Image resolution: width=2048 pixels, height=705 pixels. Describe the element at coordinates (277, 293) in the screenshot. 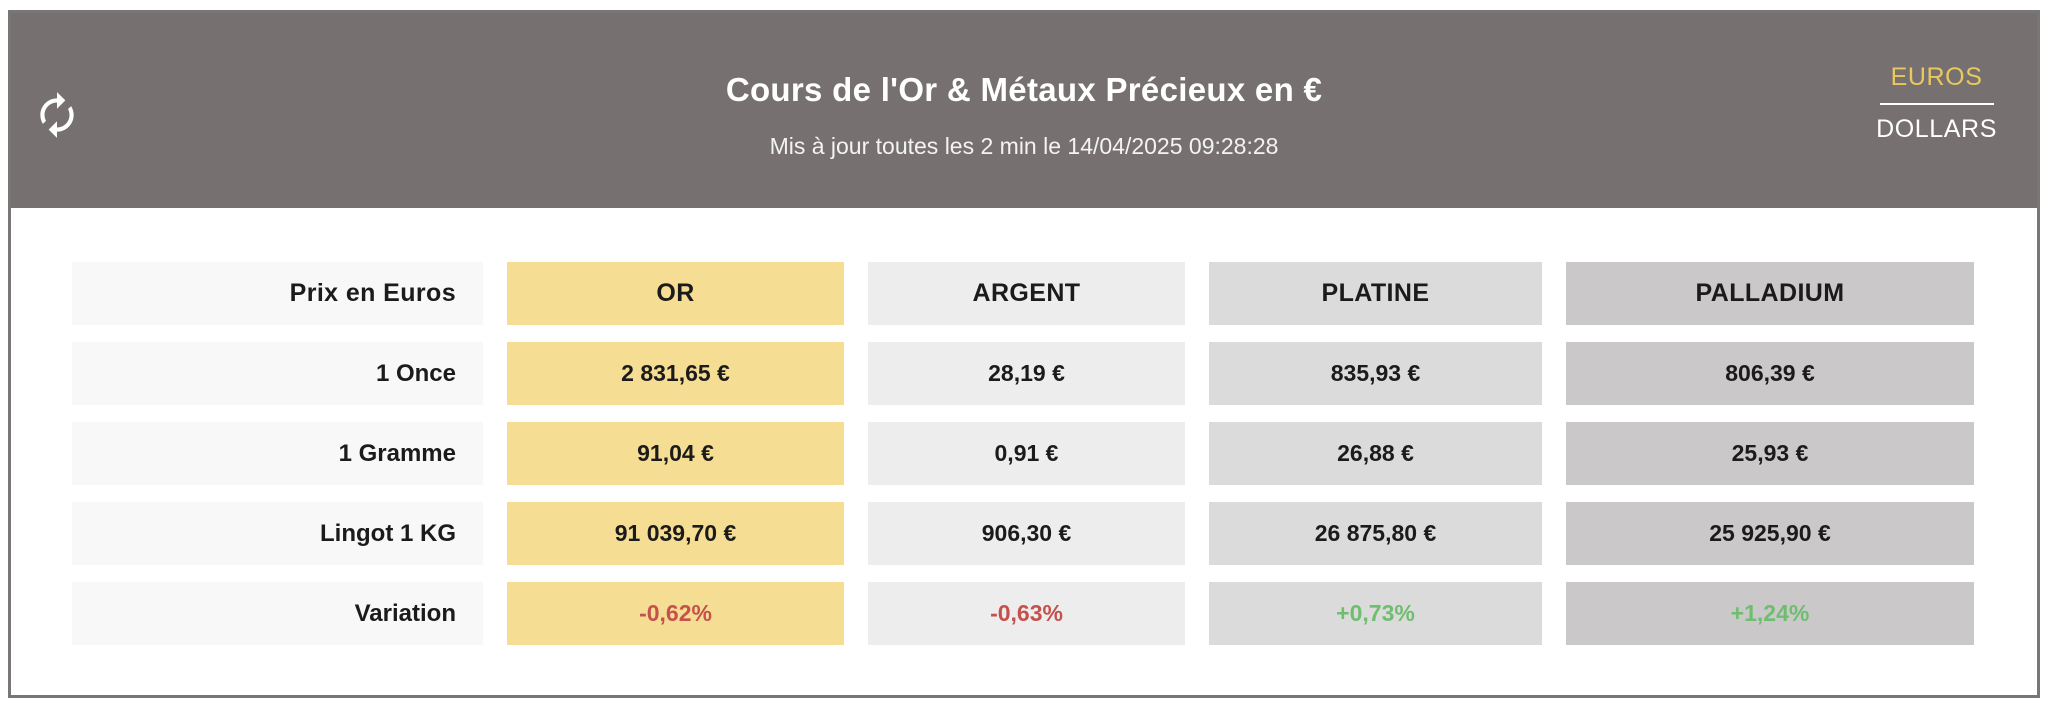

I see `corner-header: Prix en Euros` at that location.